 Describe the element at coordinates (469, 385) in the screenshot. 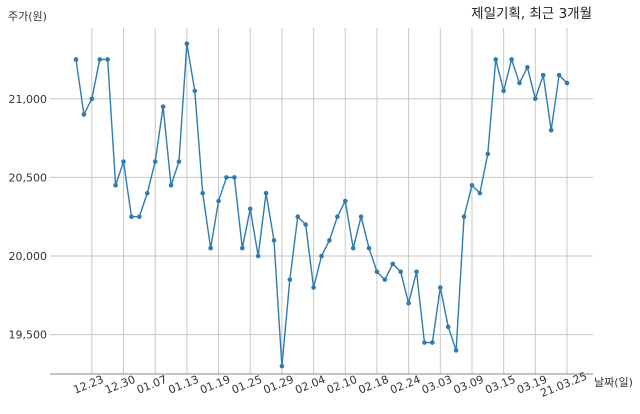

I see `x-tick-label: 03.09` at that location.